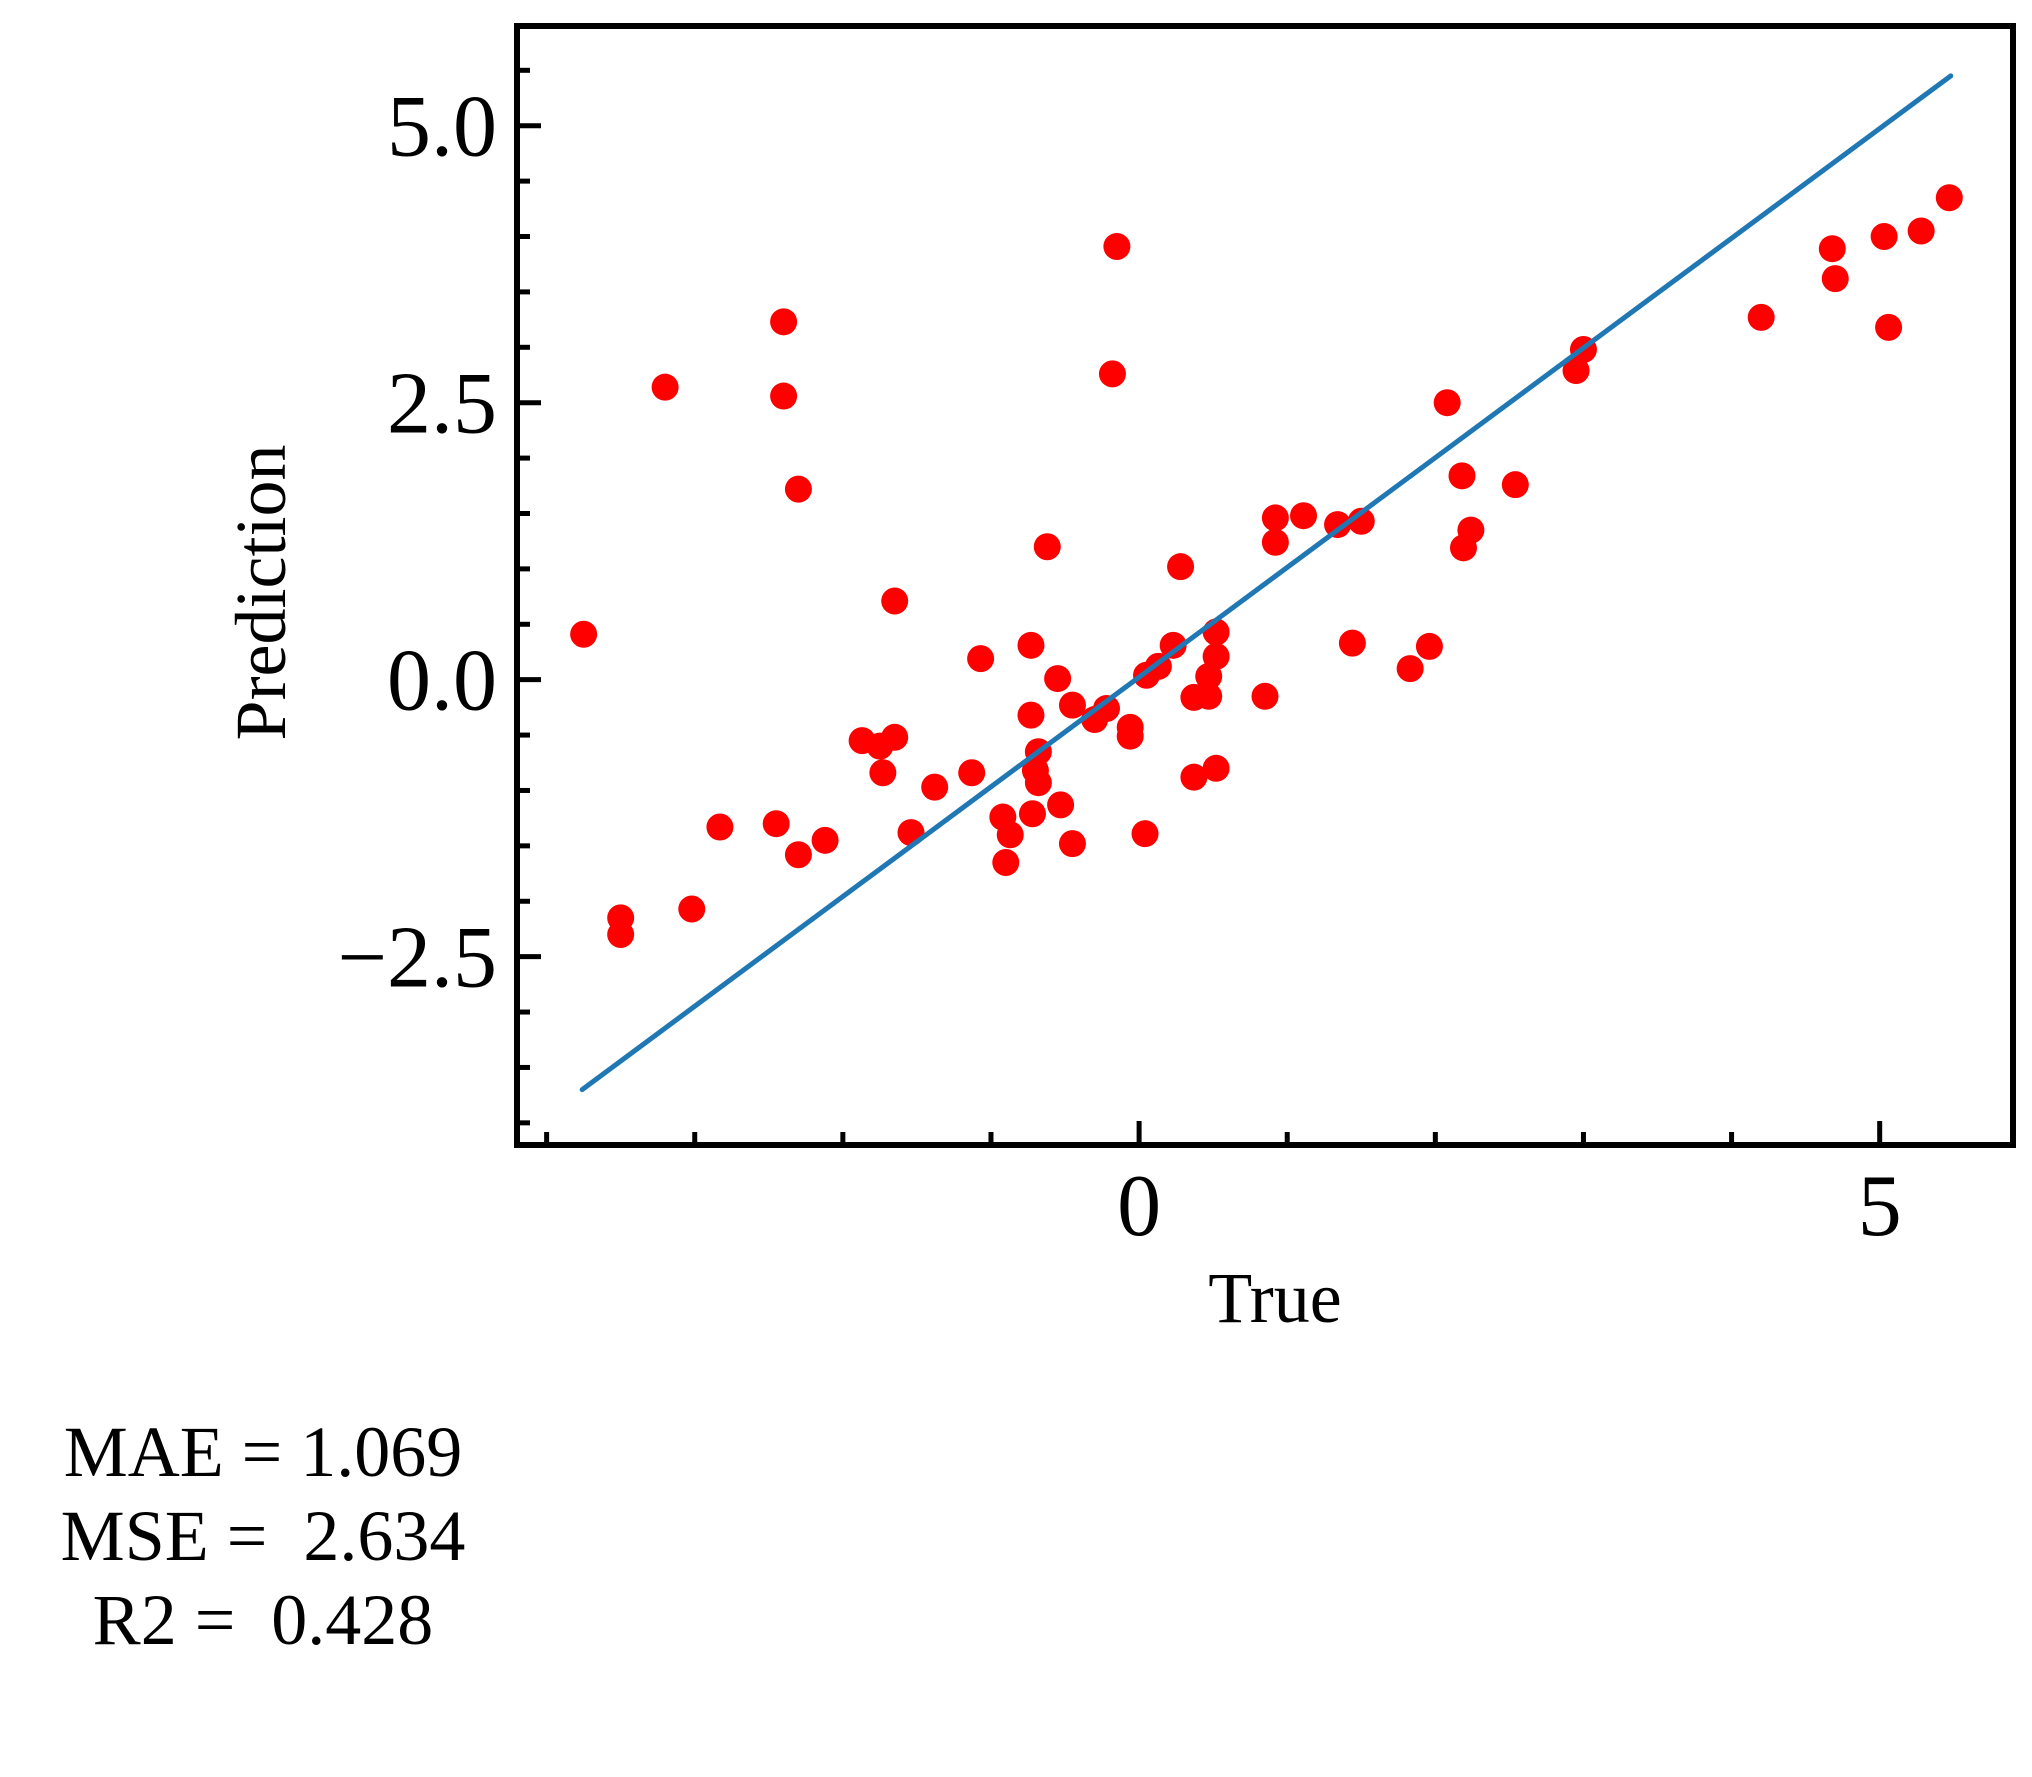 This screenshot has height=1777, width=2032. Describe the element at coordinates (442, 681) in the screenshot. I see `y-tick-label: 0.0` at that location.